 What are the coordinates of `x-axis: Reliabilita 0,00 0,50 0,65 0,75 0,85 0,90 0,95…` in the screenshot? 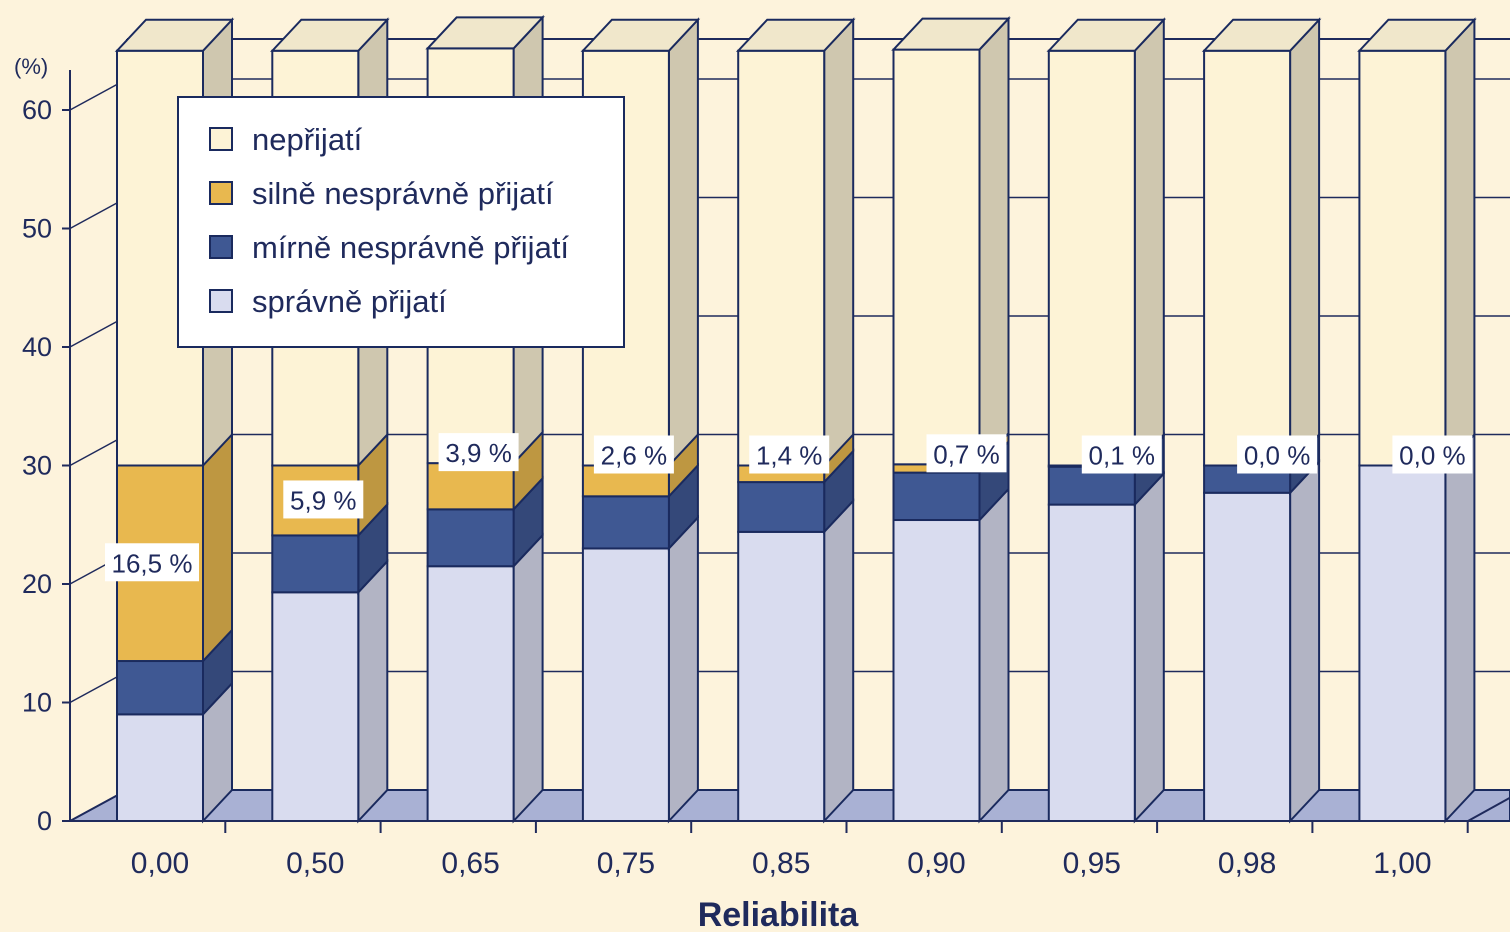 It's located at (790, 864).